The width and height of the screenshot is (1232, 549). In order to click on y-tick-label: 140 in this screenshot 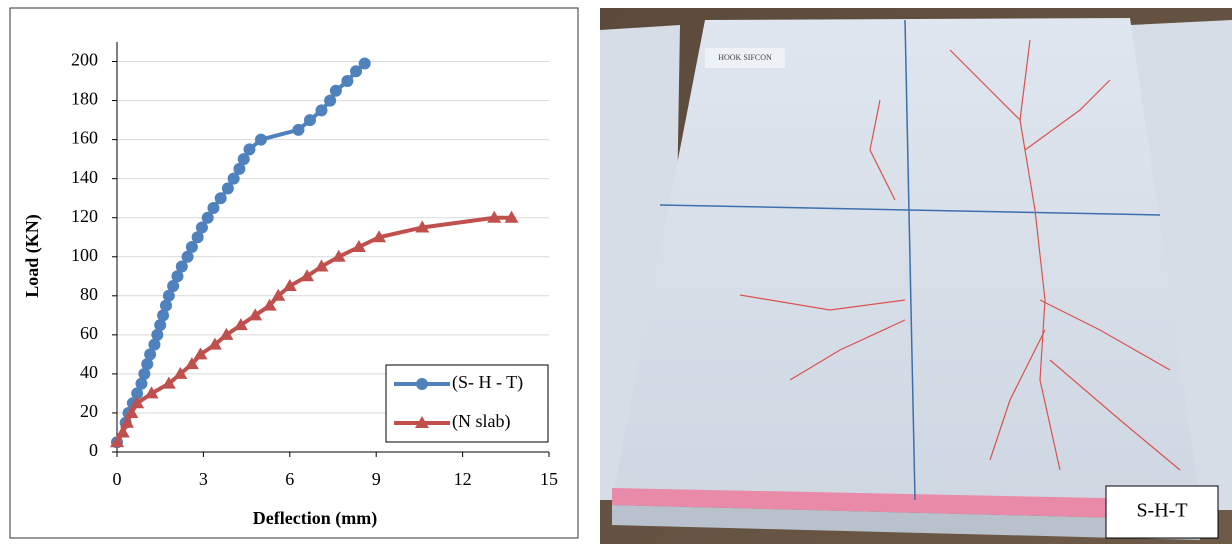, I will do `click(84, 177)`.